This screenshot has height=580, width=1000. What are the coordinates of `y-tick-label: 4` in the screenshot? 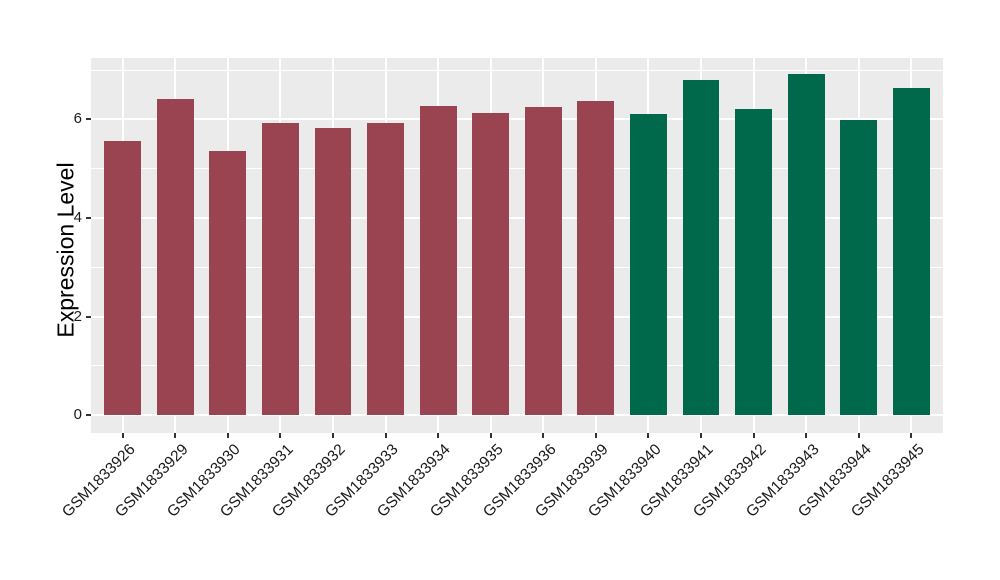 It's located at (77, 217).